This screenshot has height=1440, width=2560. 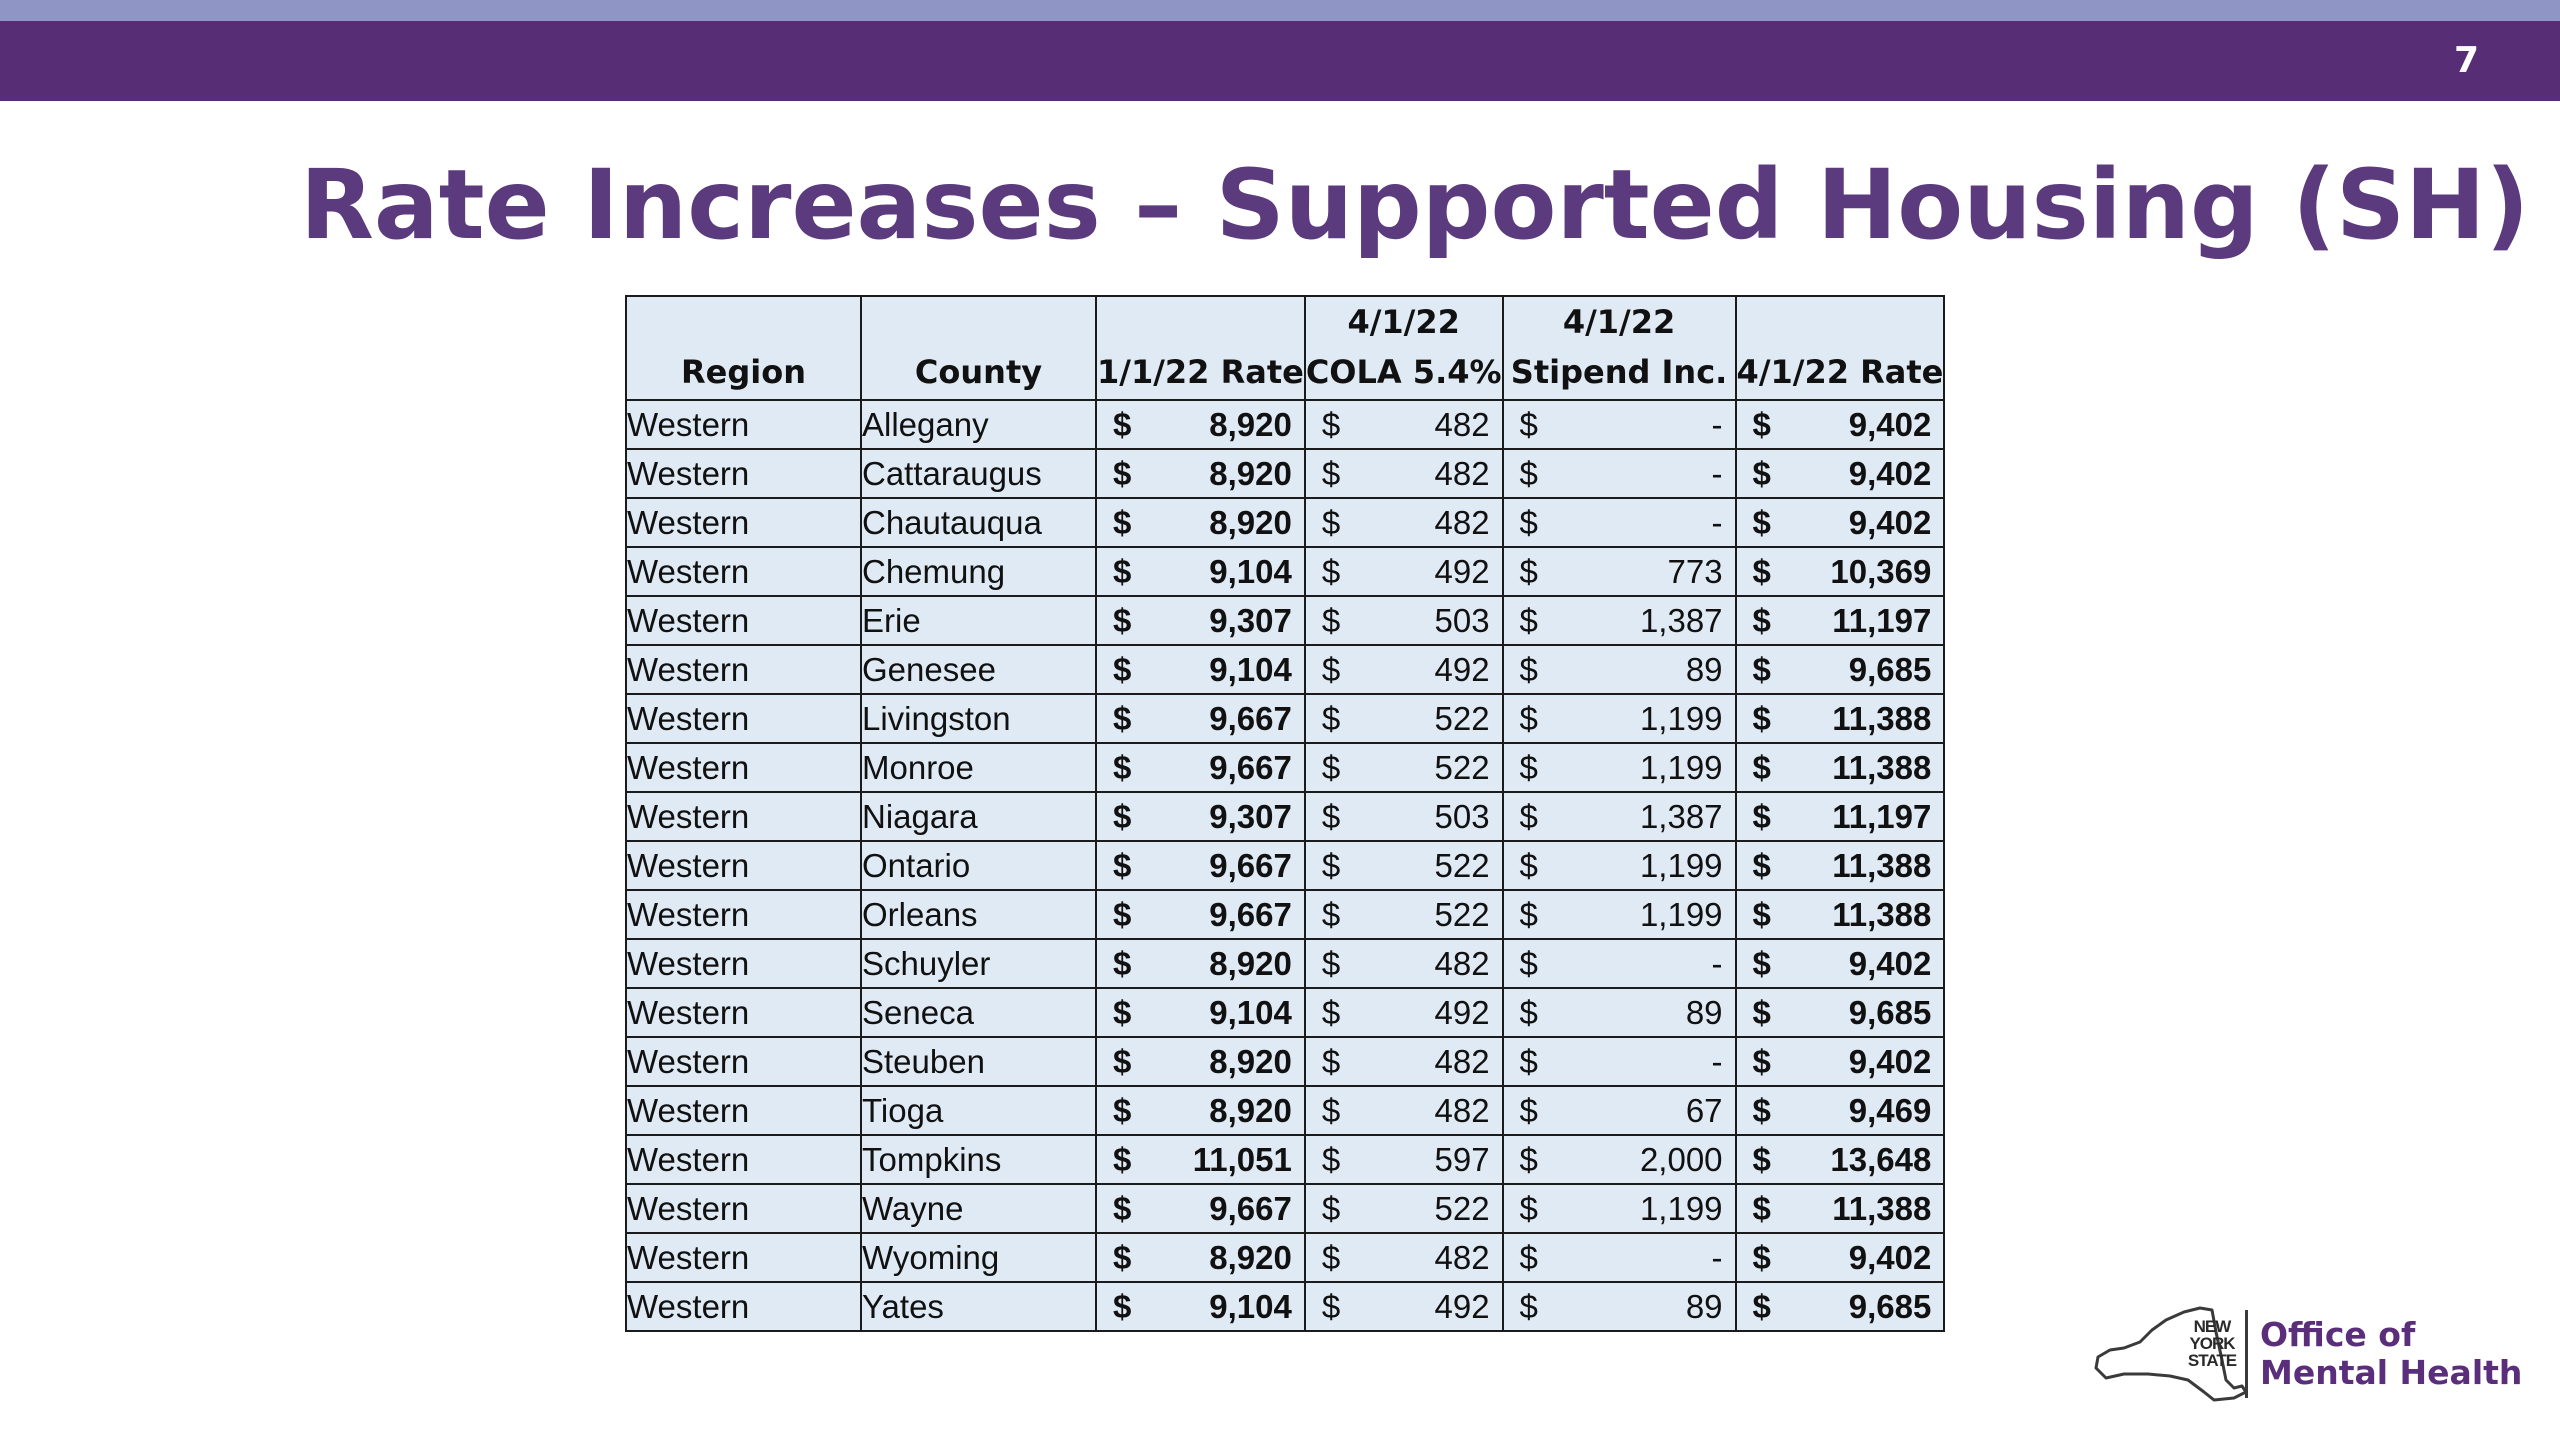 What do you see at coordinates (1619, 767) in the screenshot?
I see `cell-stipend: $1,199` at bounding box center [1619, 767].